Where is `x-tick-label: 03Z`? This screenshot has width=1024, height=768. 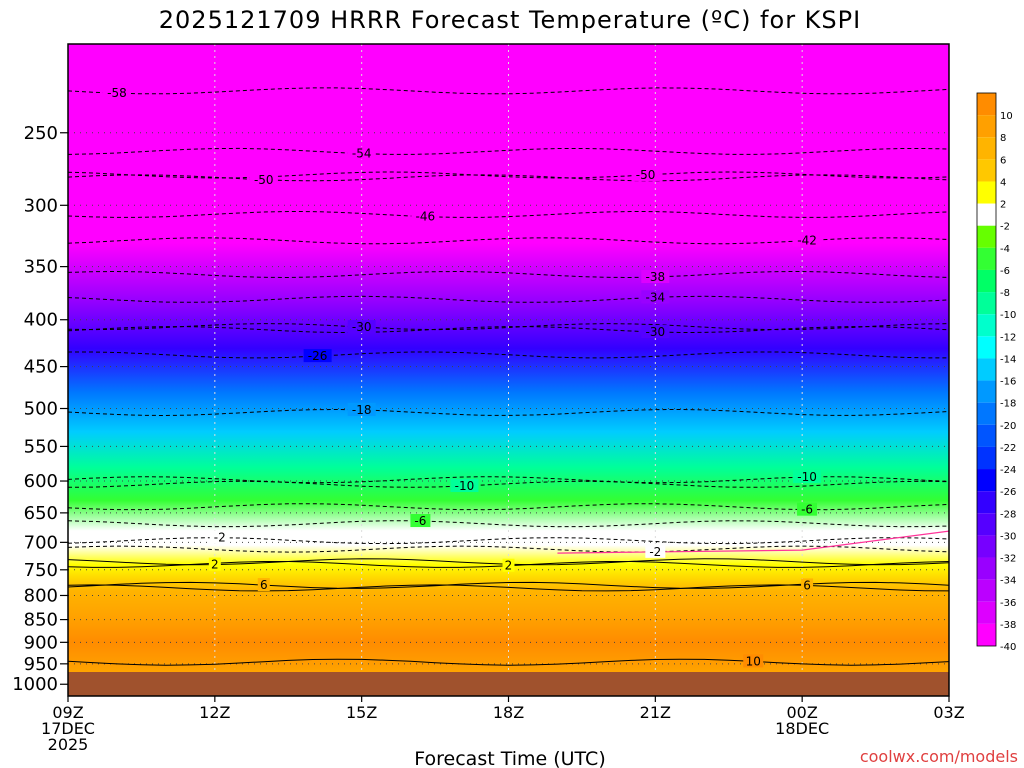 x-tick-label: 03Z is located at coordinates (948, 712).